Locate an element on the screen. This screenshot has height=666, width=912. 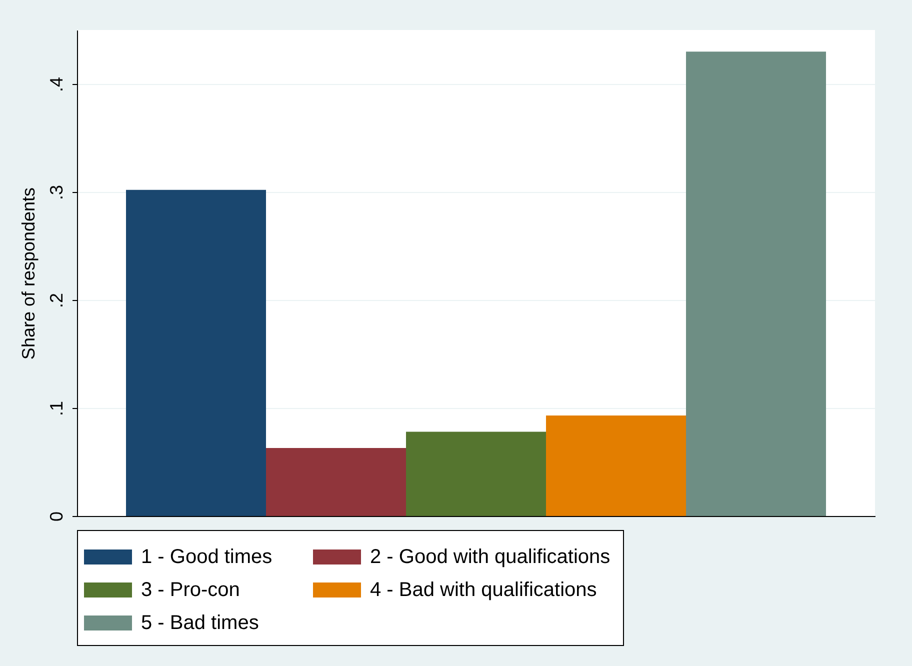
y-tick-label: .4 is located at coordinates (56, 84).